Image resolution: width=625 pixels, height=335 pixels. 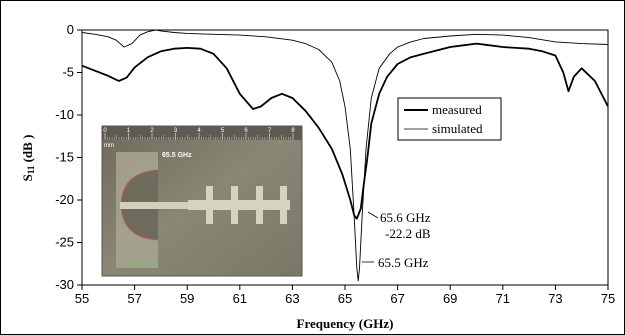 I want to click on ruler-number: 1, so click(x=129, y=131).